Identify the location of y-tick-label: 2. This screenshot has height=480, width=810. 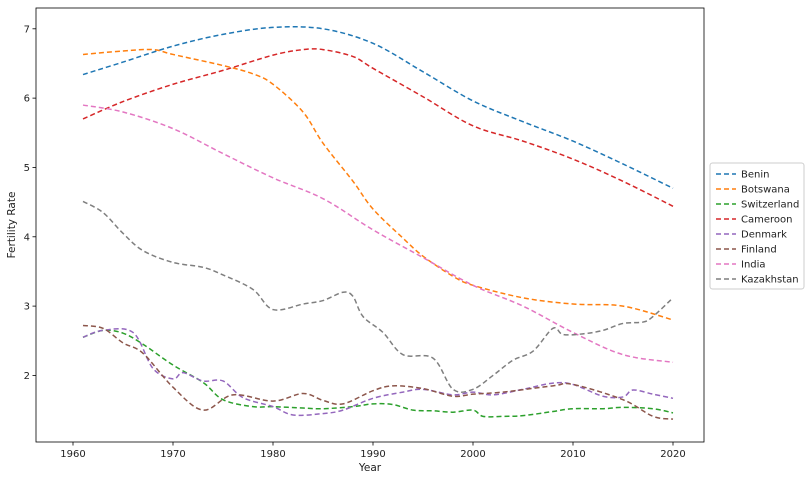
(27, 376).